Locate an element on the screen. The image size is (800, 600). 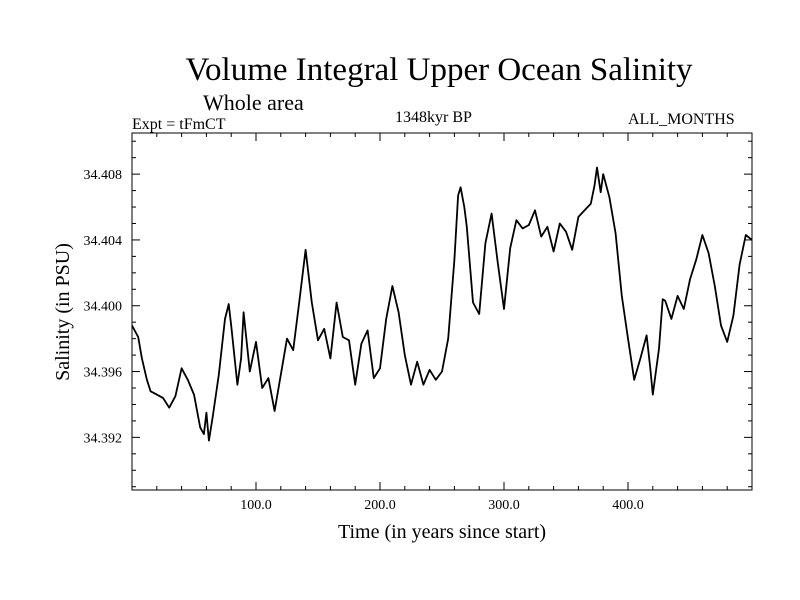
x-tick-label: 300.0 is located at coordinates (504, 505).